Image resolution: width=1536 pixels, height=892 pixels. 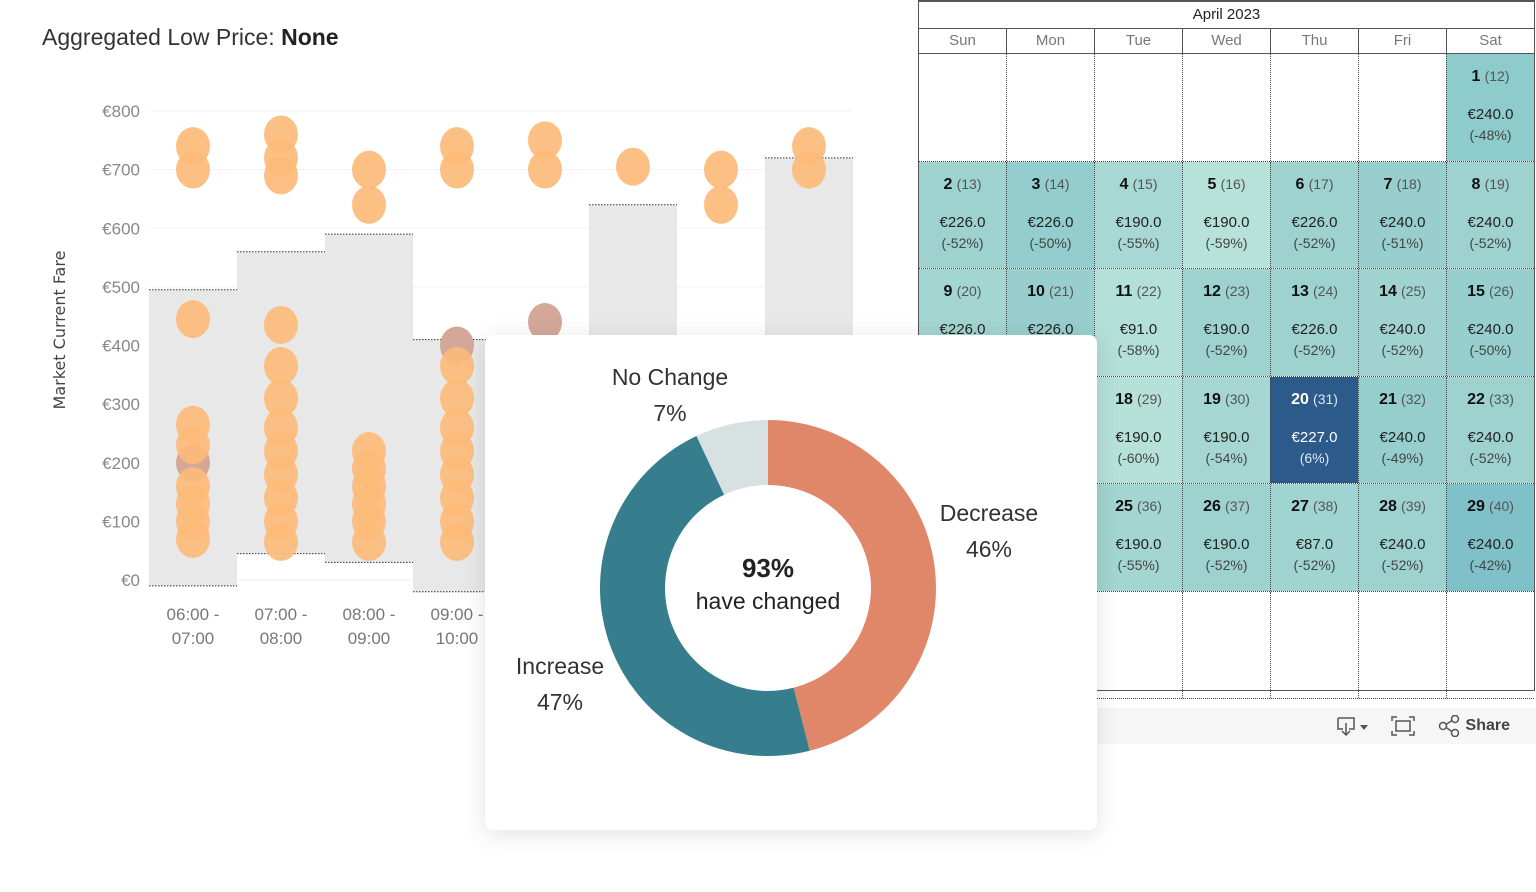 I want to click on no-change-label: No Change 7%, so click(x=670, y=395).